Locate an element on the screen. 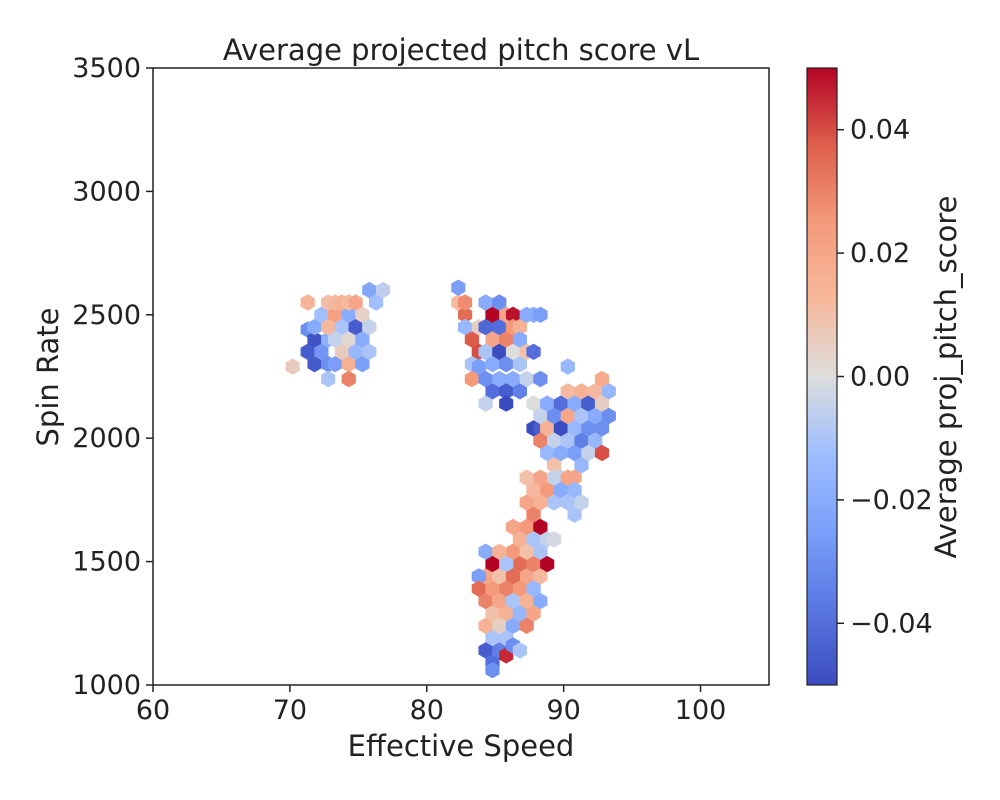 Image resolution: width=1000 pixels, height=800 pixels. colorbar is located at coordinates (822, 376).